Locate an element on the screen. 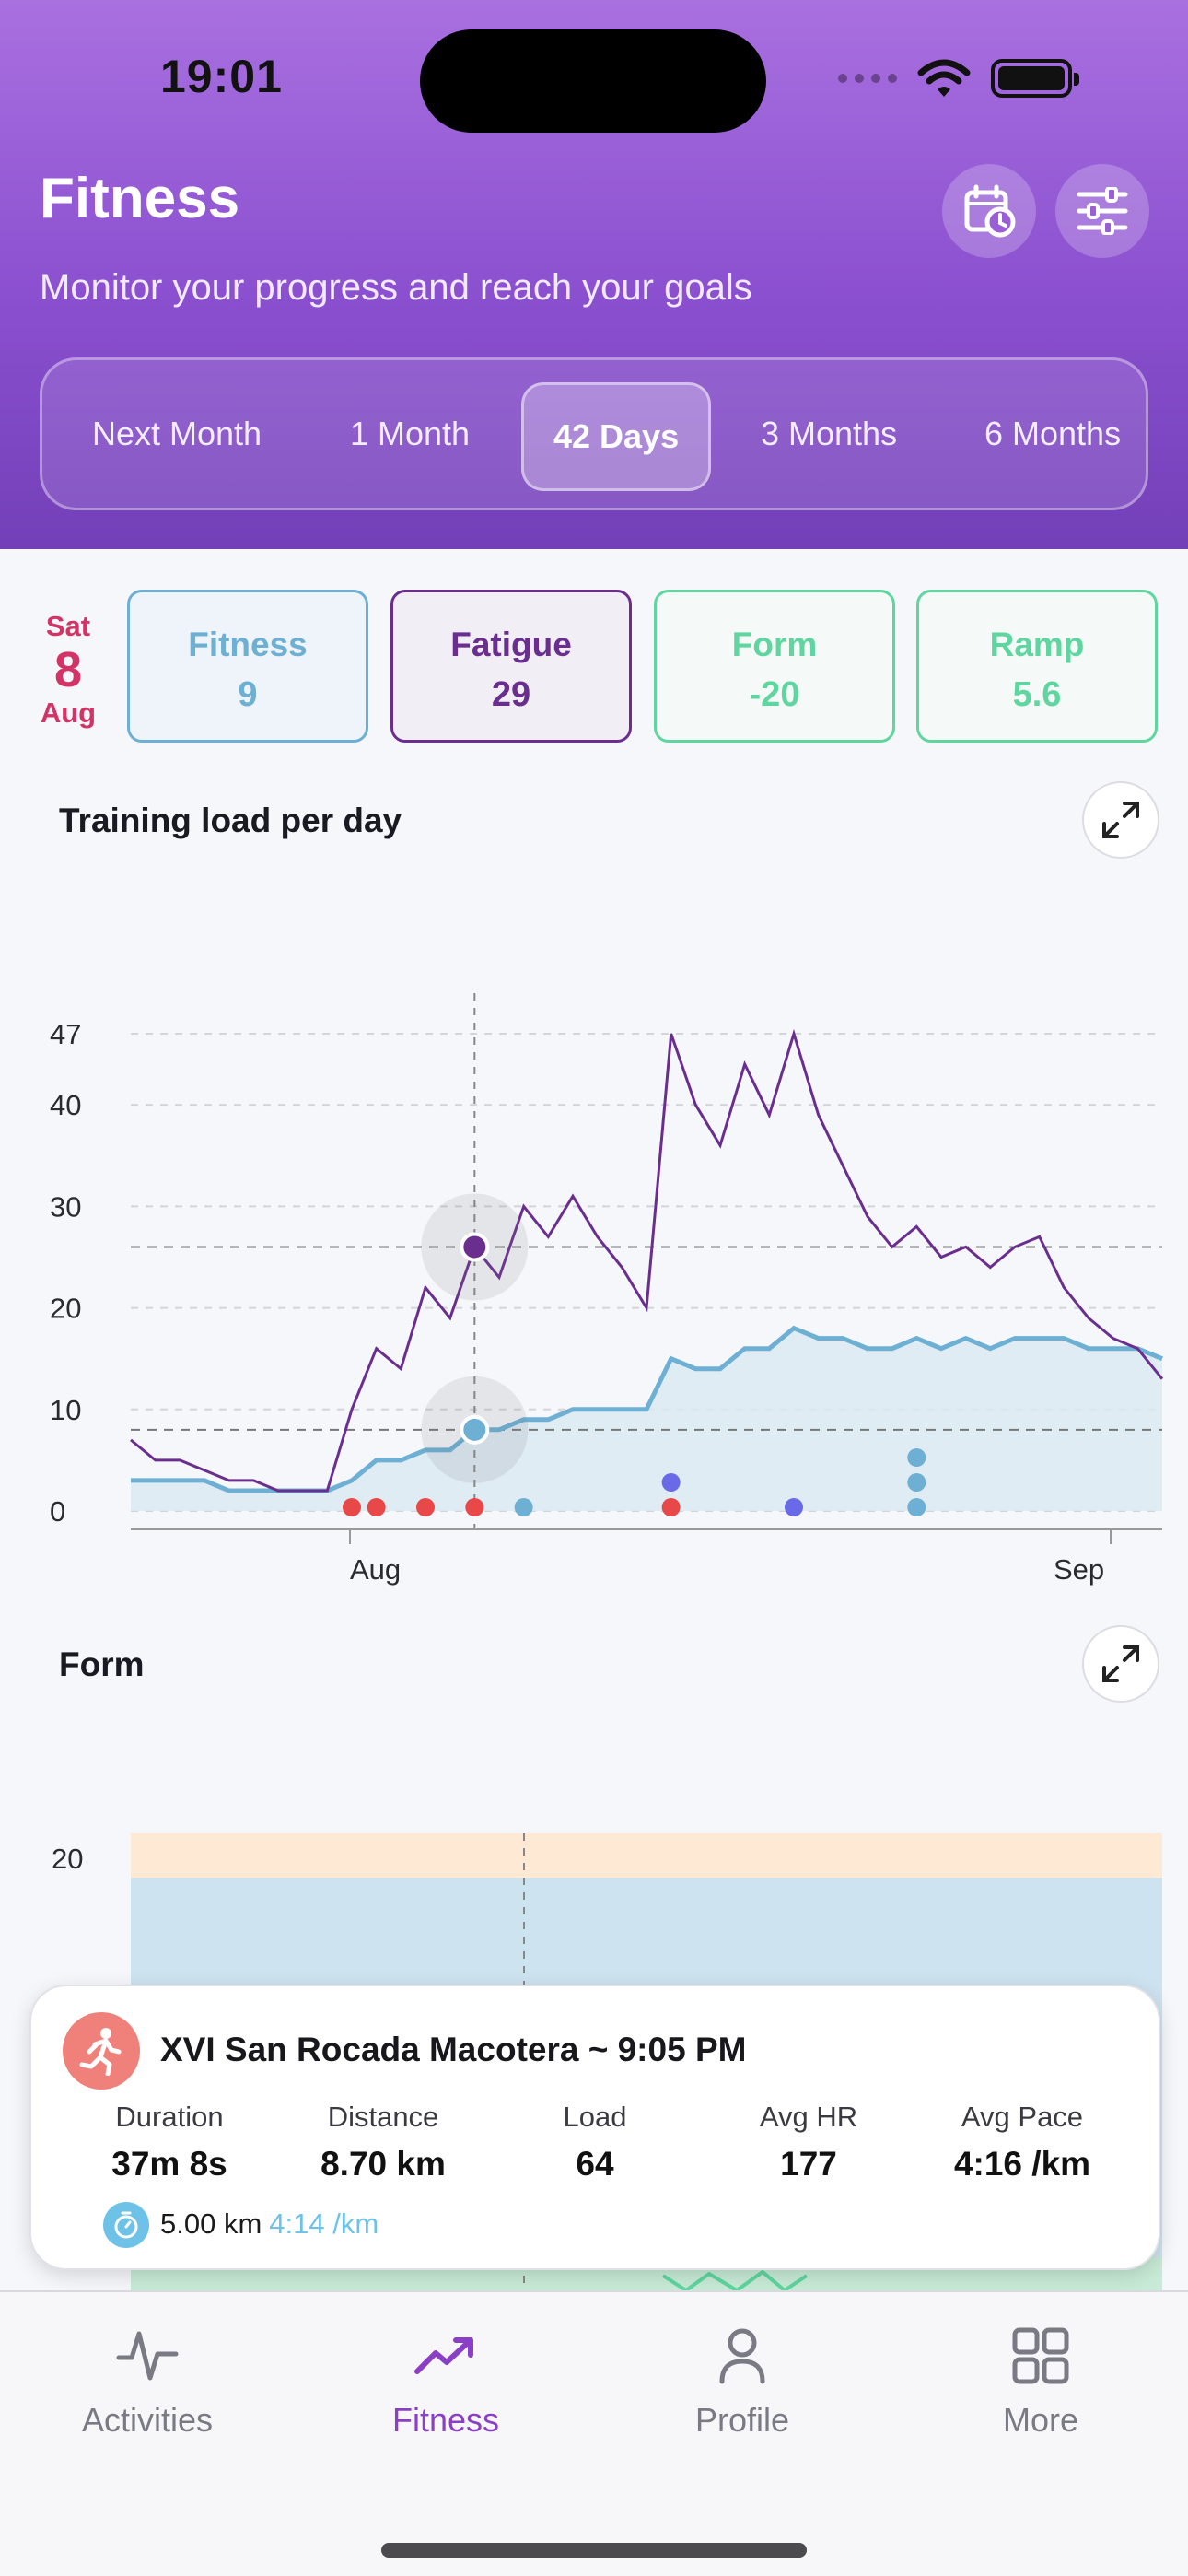 The image size is (1188, 2576). range-next-month: Next Month is located at coordinates (177, 433).